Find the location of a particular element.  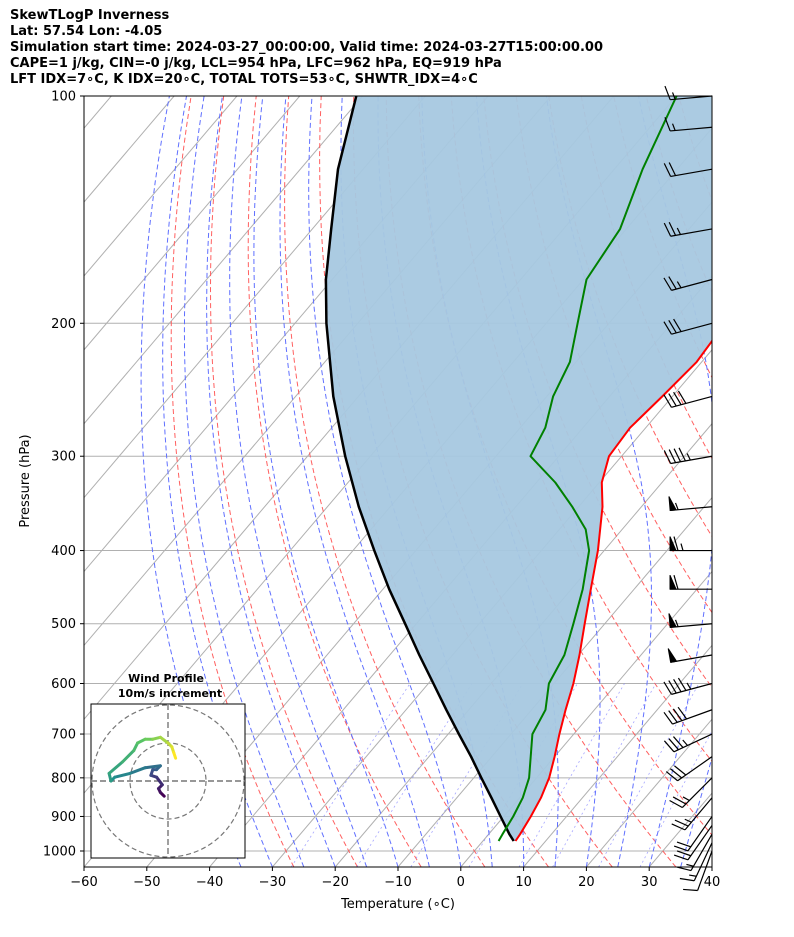

x-axis-label: Temperature (∘C) is located at coordinates (397, 904).